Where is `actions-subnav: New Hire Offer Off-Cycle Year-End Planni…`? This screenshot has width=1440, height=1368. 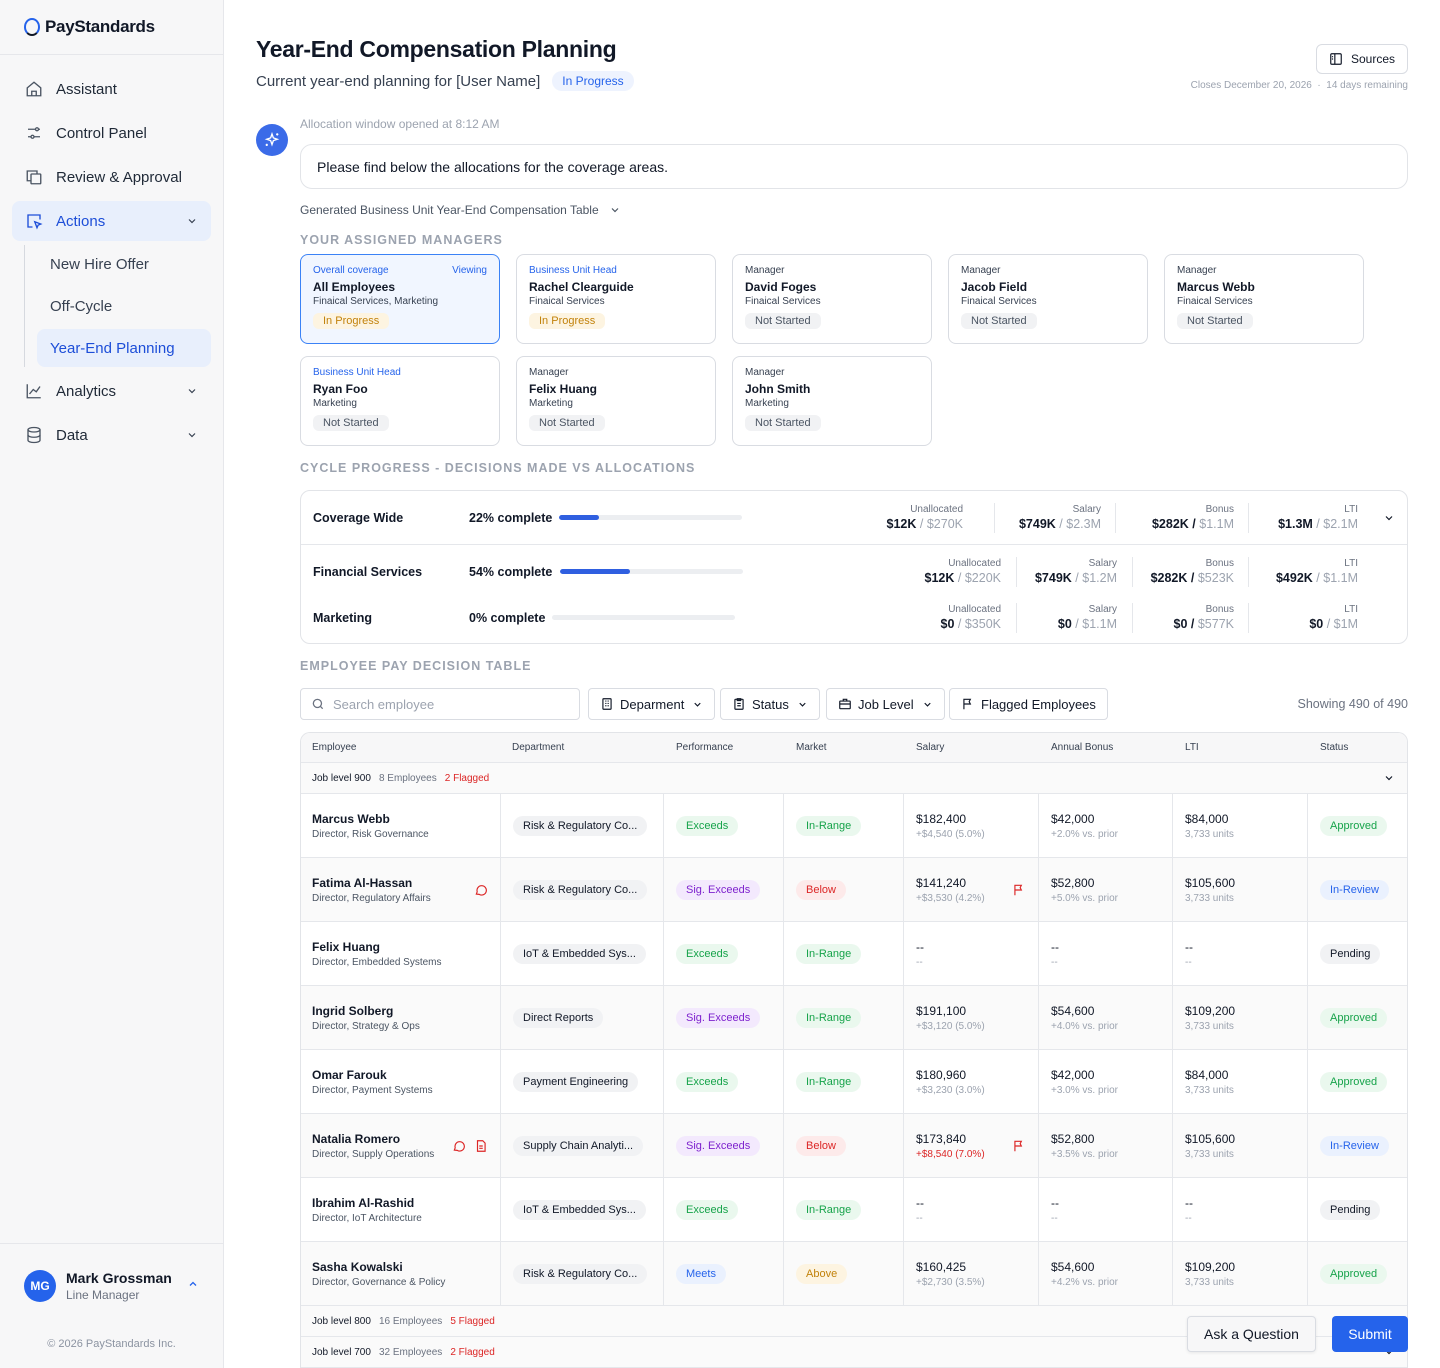 actions-subnav: New Hire Offer Off-Cycle Year-End Planni… is located at coordinates (117, 306).